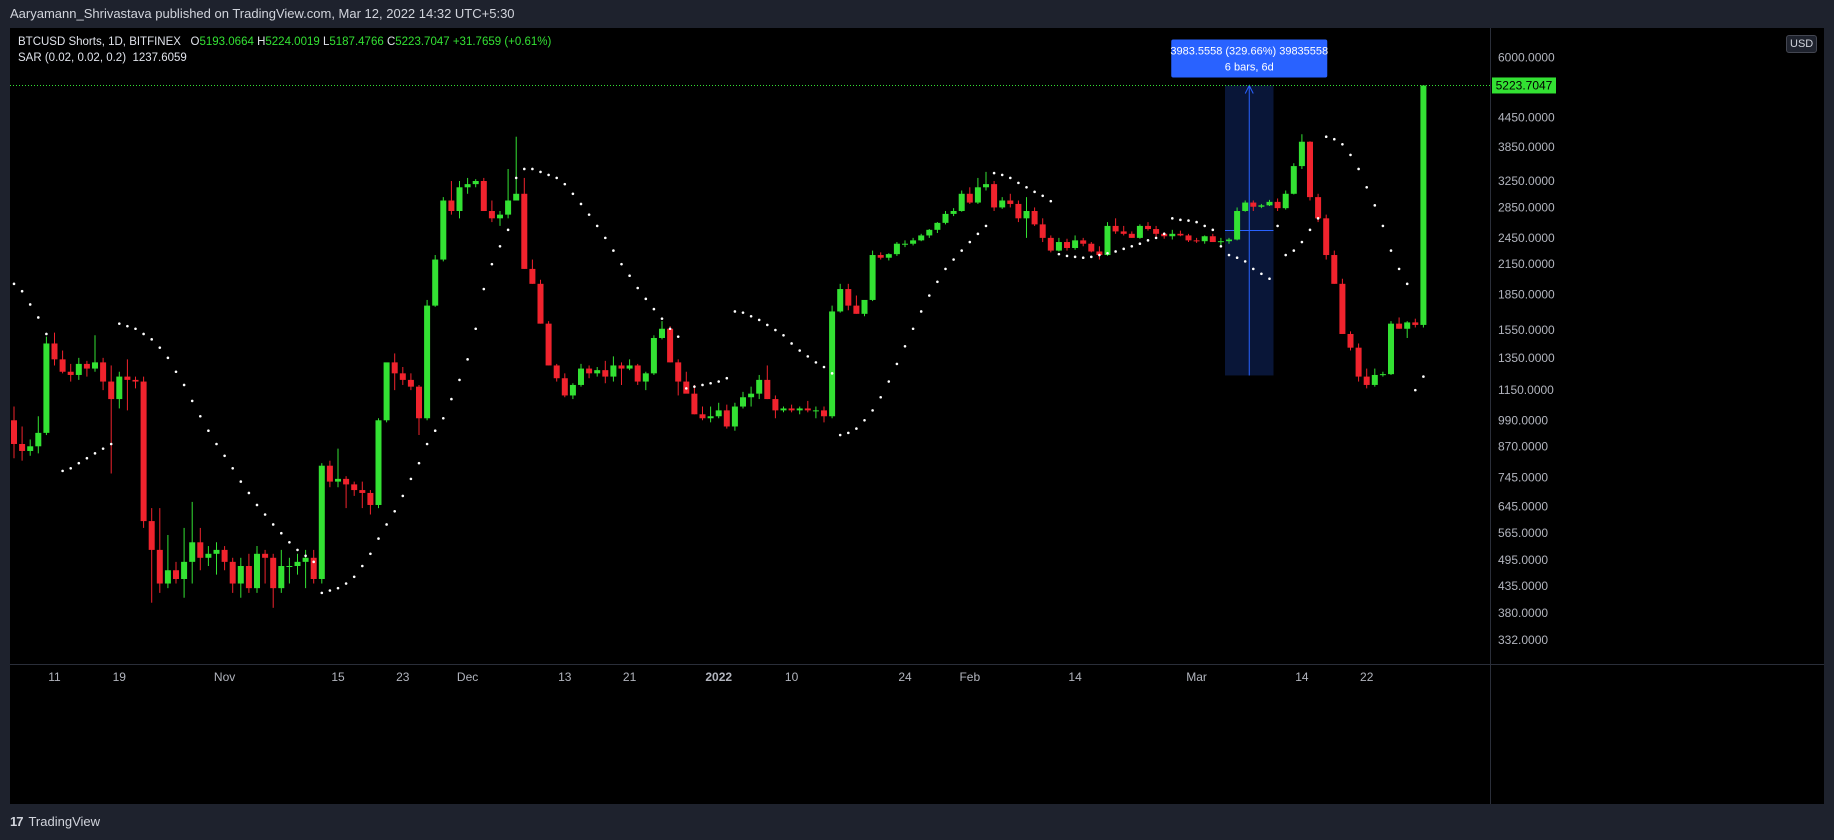  What do you see at coordinates (99, 42) in the screenshot?
I see `legend-symbol: BTCUSD Shorts, 1D, BITFINEX` at bounding box center [99, 42].